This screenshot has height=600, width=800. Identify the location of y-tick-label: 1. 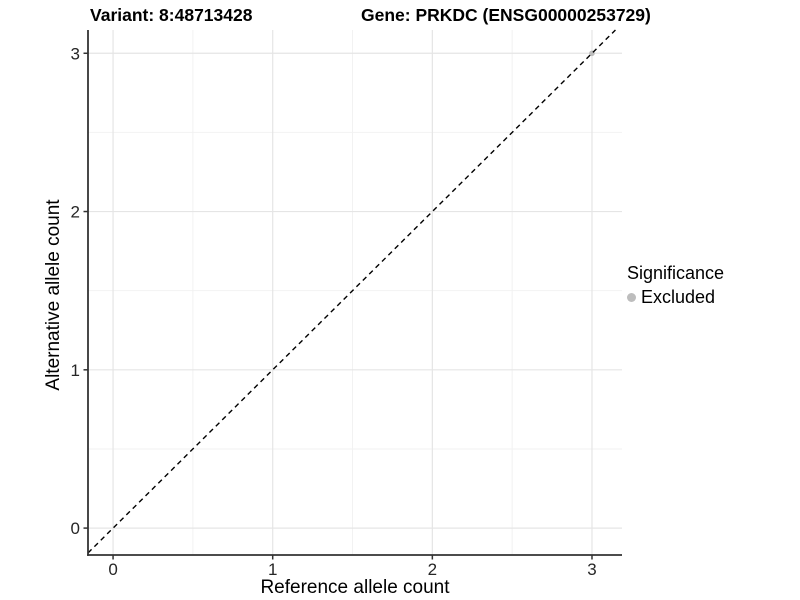
(75, 370).